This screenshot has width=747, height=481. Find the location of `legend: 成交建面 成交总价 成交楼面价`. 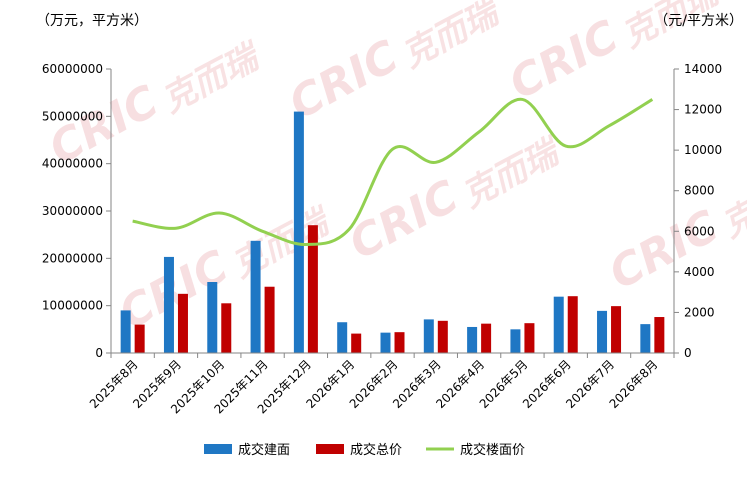

legend: 成交建面 成交总价 成交楼面价 is located at coordinates (364, 450).